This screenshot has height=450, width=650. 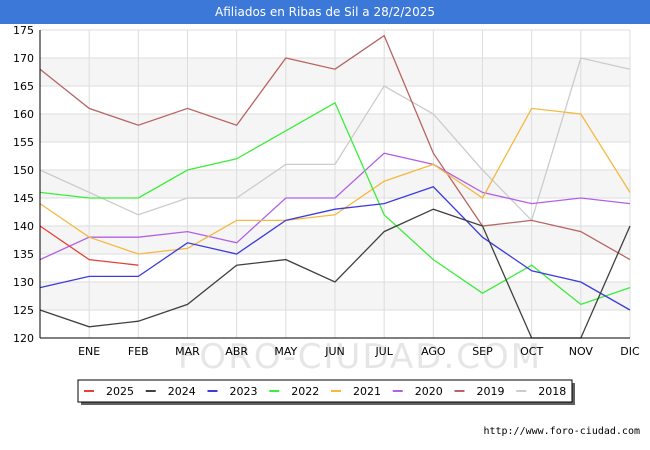 What do you see at coordinates (138, 351) in the screenshot?
I see `x-tick-label: FEB` at bounding box center [138, 351].